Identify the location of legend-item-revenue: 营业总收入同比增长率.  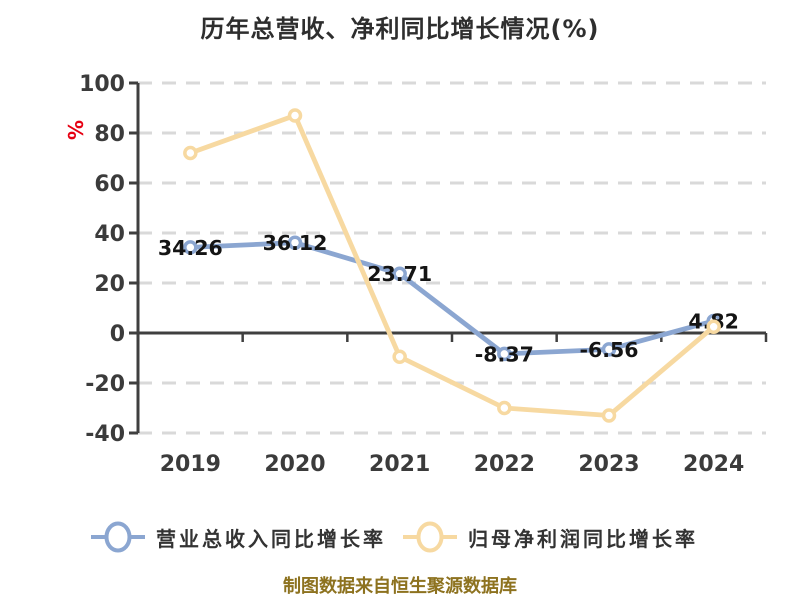
(238, 537).